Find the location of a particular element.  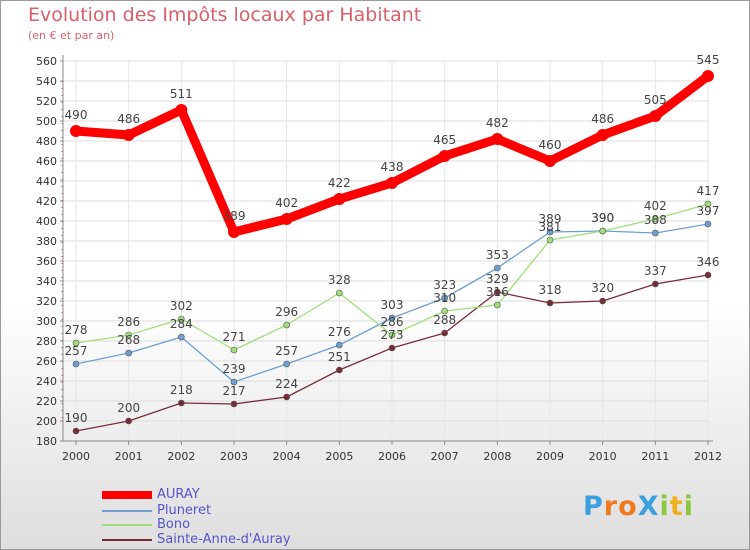

data-label: 545 is located at coordinates (708, 60).